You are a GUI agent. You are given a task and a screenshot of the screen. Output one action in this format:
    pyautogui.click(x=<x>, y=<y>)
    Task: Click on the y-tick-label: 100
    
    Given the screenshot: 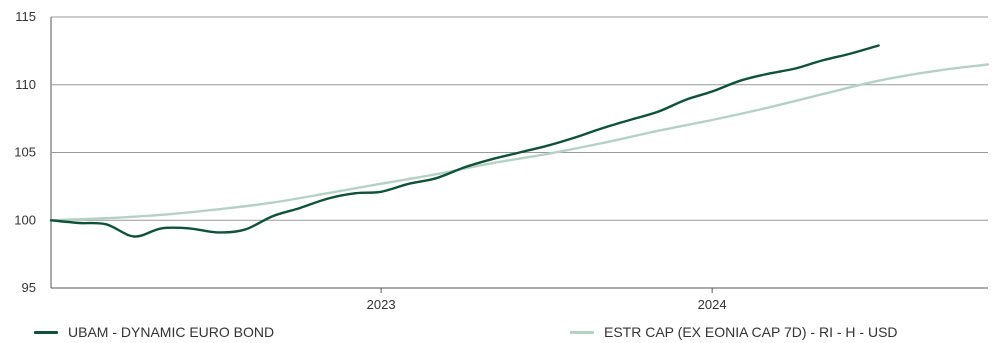 What is the action you would take?
    pyautogui.click(x=25, y=219)
    